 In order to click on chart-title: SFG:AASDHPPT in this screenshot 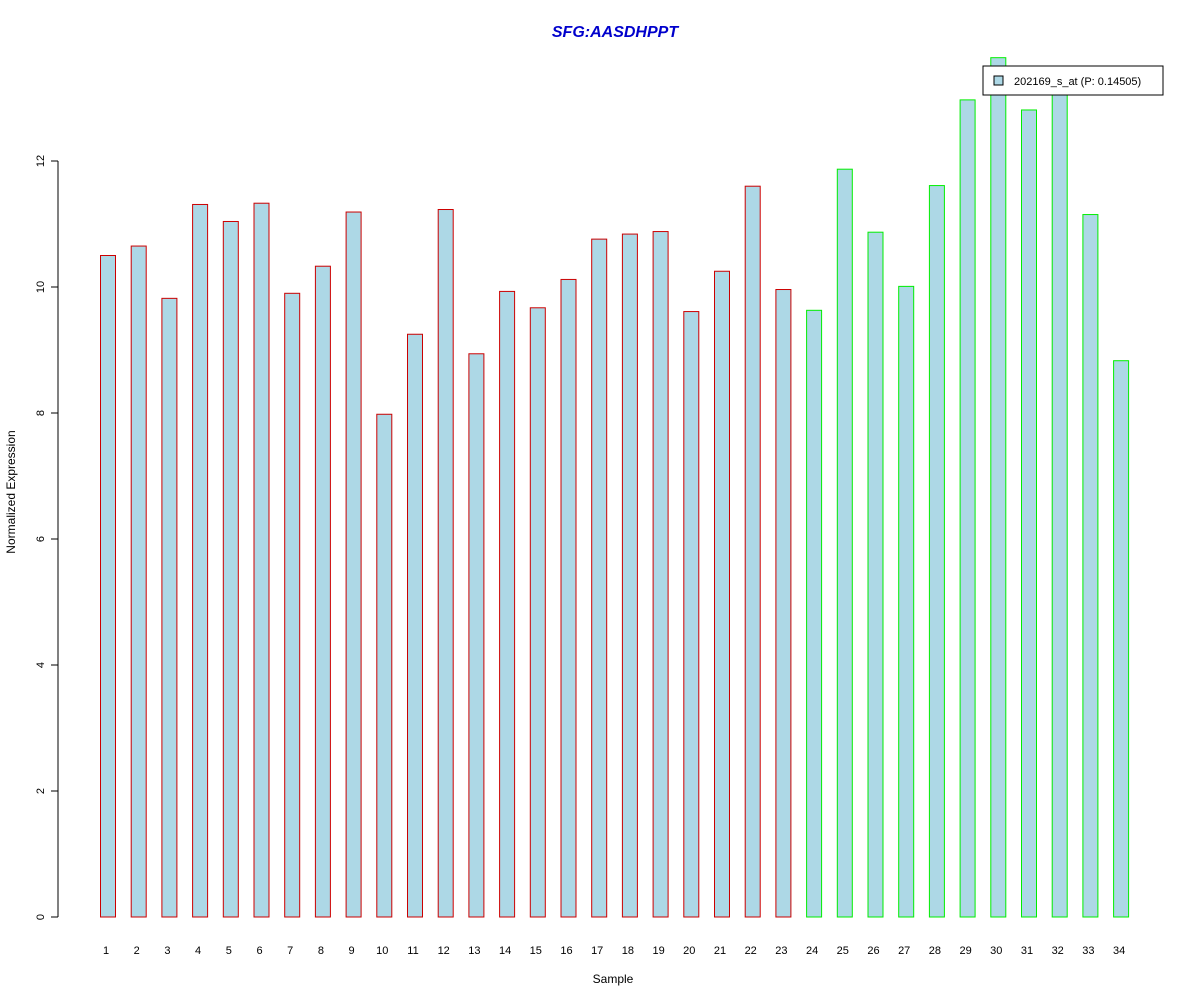, I will do `click(615, 32)`.